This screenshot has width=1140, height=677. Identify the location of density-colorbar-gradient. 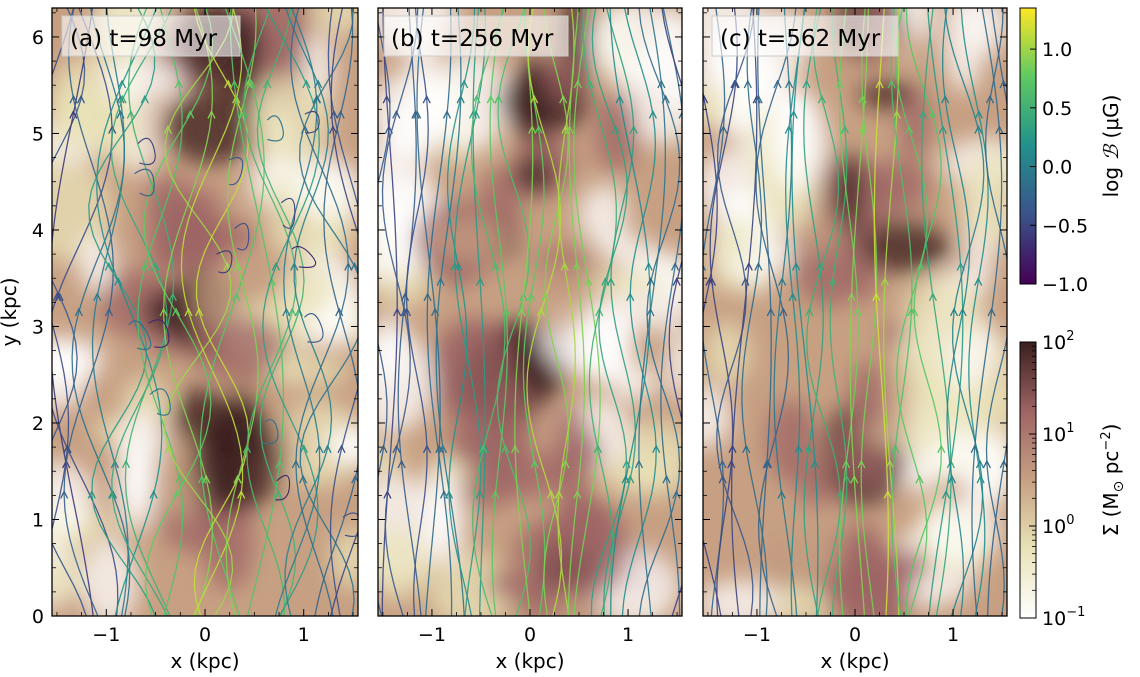
(1028, 480).